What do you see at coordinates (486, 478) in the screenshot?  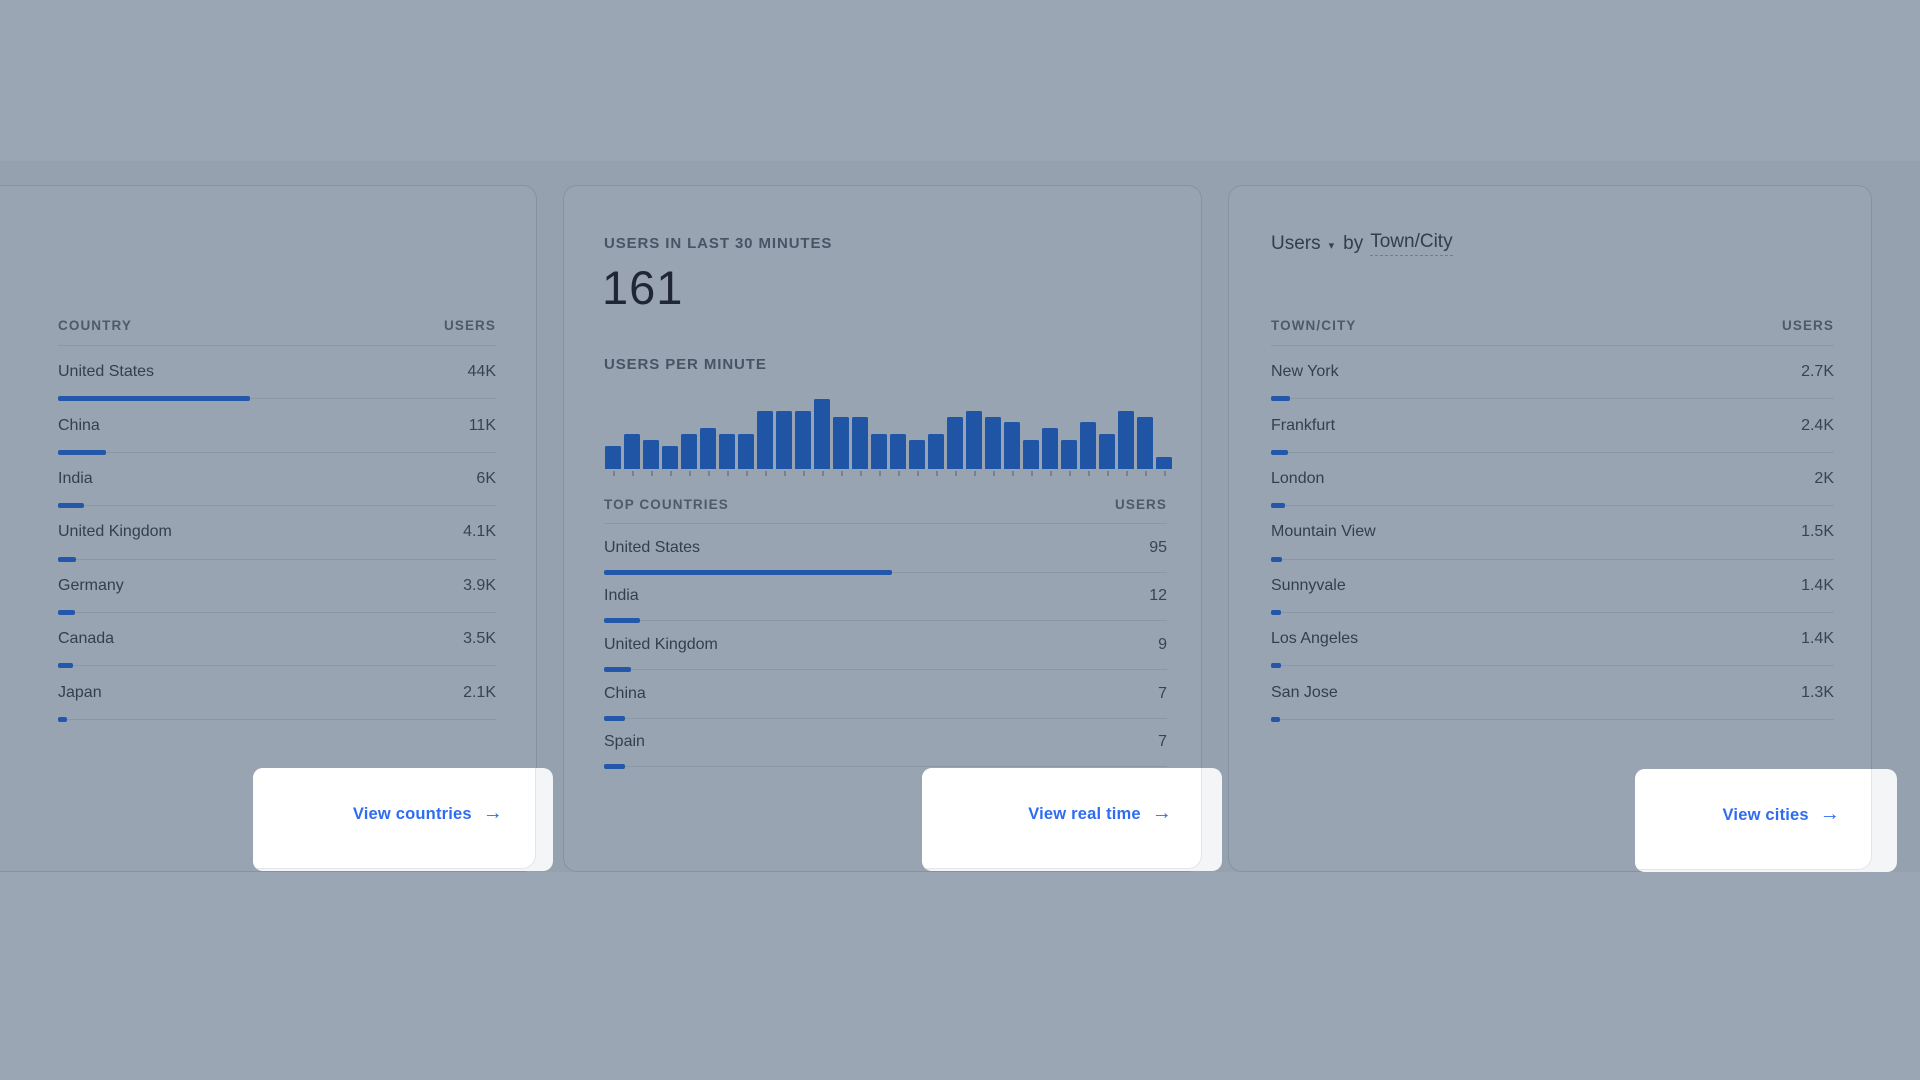 I see `row-value: 6K` at bounding box center [486, 478].